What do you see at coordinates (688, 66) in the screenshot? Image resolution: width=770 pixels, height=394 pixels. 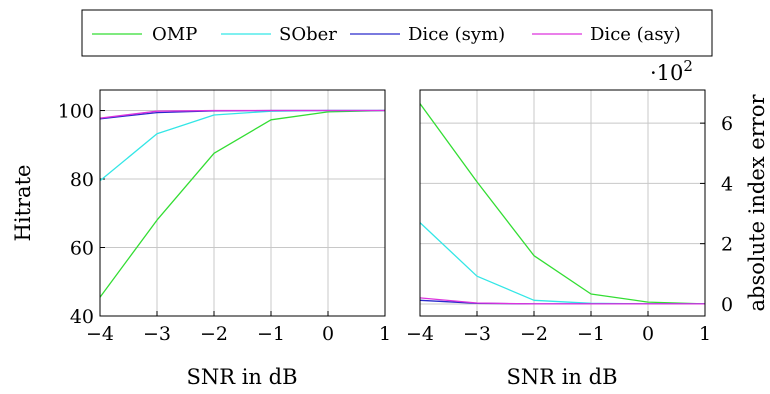 I see `index-error-scale-exponent: 2` at bounding box center [688, 66].